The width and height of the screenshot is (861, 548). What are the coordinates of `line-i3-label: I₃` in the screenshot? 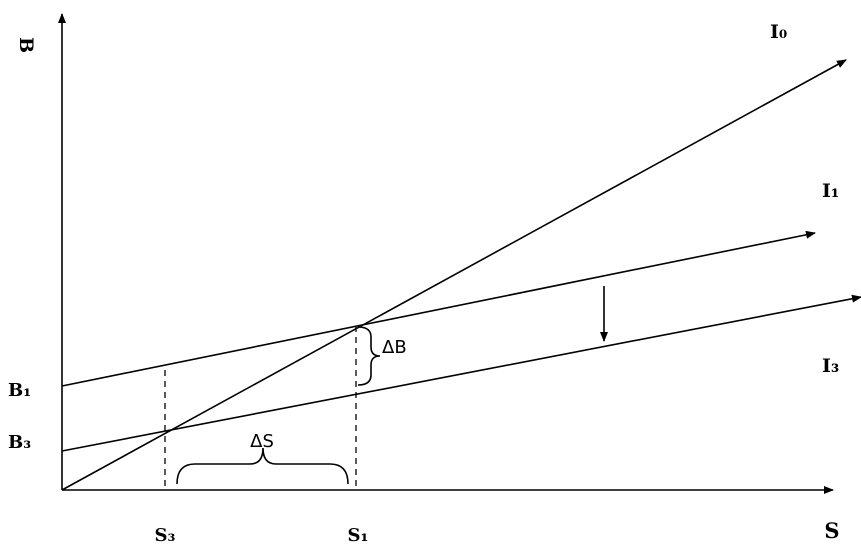 It's located at (830, 366).